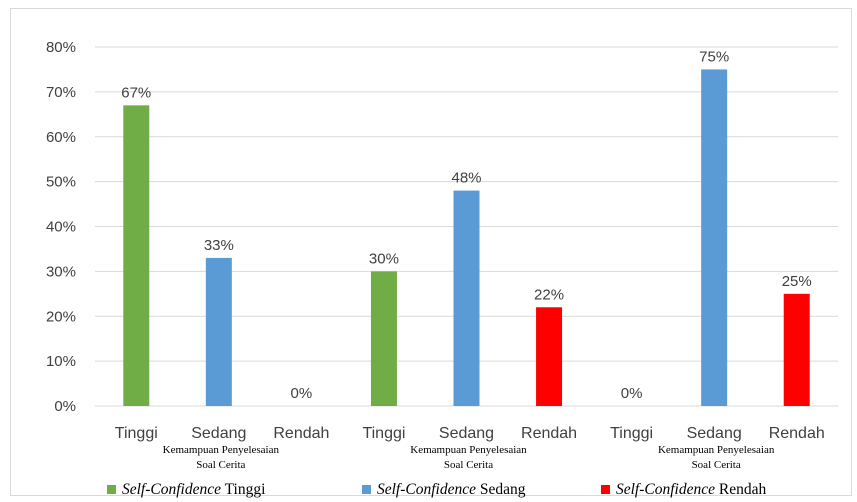 The height and width of the screenshot is (502, 857). Describe the element at coordinates (714, 56) in the screenshot. I see `data-label: 75%` at that location.